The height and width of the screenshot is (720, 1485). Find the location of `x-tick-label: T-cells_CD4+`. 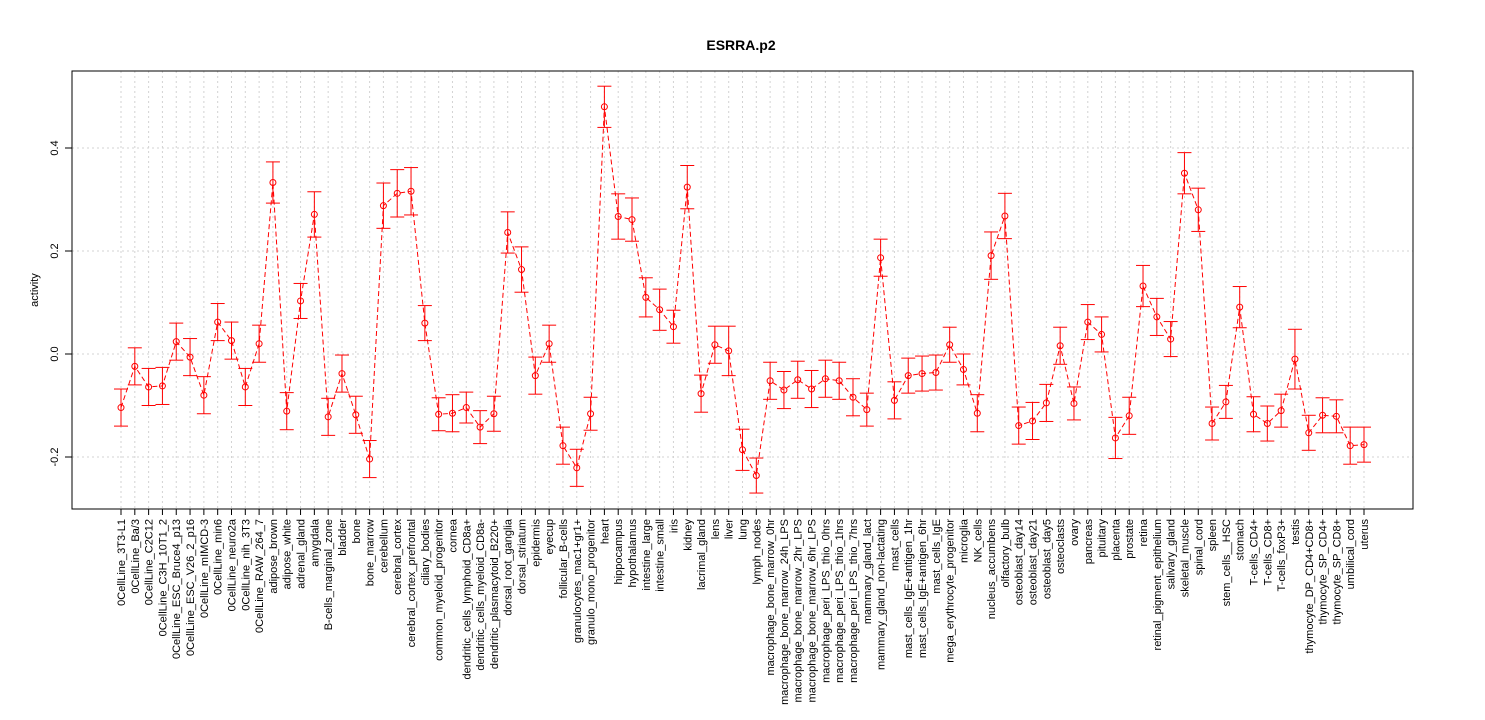

x-tick-label: T-cells_CD4+ is located at coordinates (1255, 552).